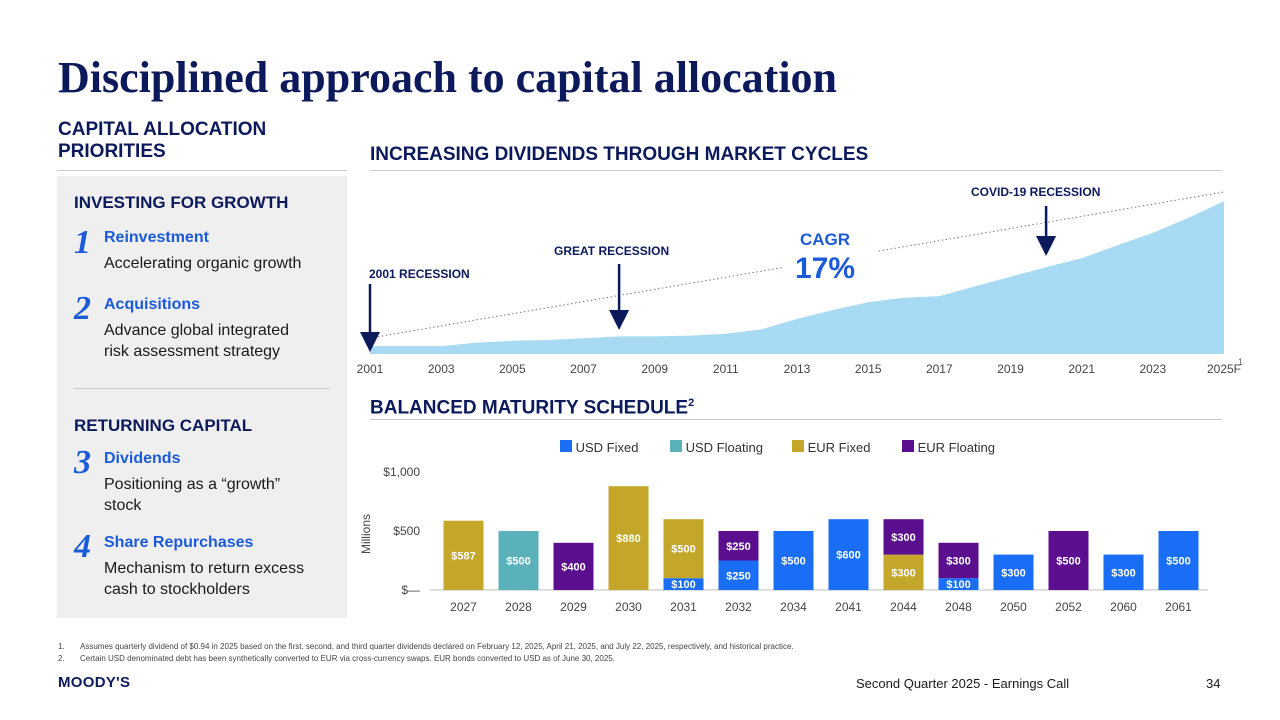 The width and height of the screenshot is (1280, 720). Describe the element at coordinates (179, 542) in the screenshot. I see `share-repurchases-title: Share Repurchases` at that location.